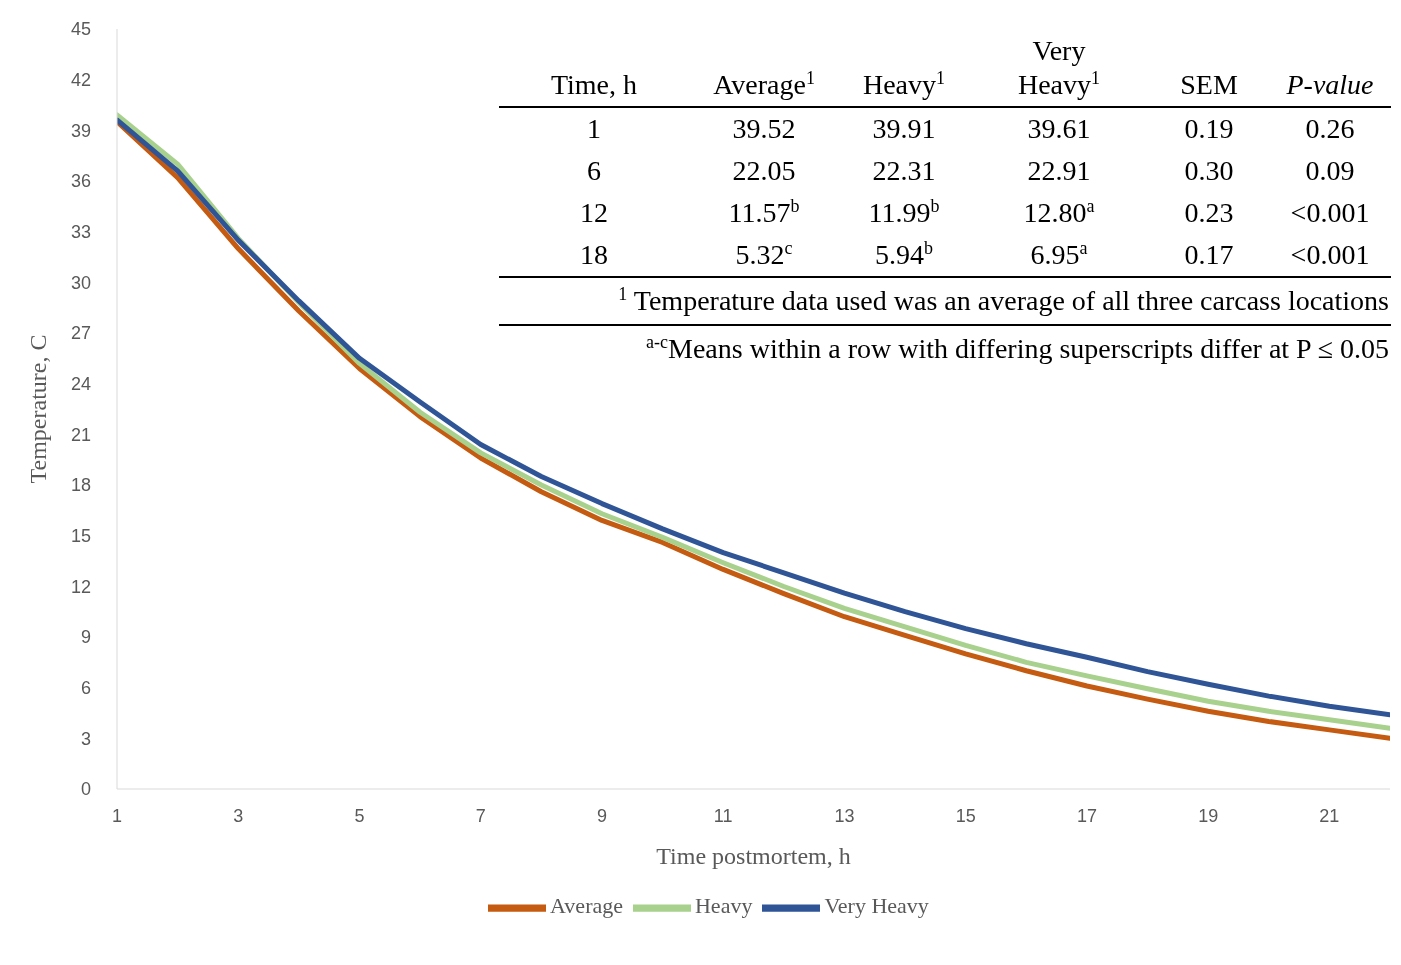 The height and width of the screenshot is (965, 1401). Describe the element at coordinates (117, 815) in the screenshot. I see `x-tick-label: 1` at that location.